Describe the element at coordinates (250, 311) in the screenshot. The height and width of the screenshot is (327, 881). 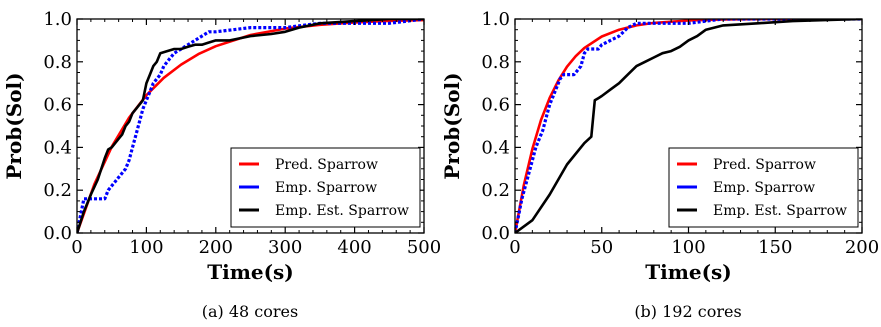
I see `chart-caption: (a) 48 cores` at that location.